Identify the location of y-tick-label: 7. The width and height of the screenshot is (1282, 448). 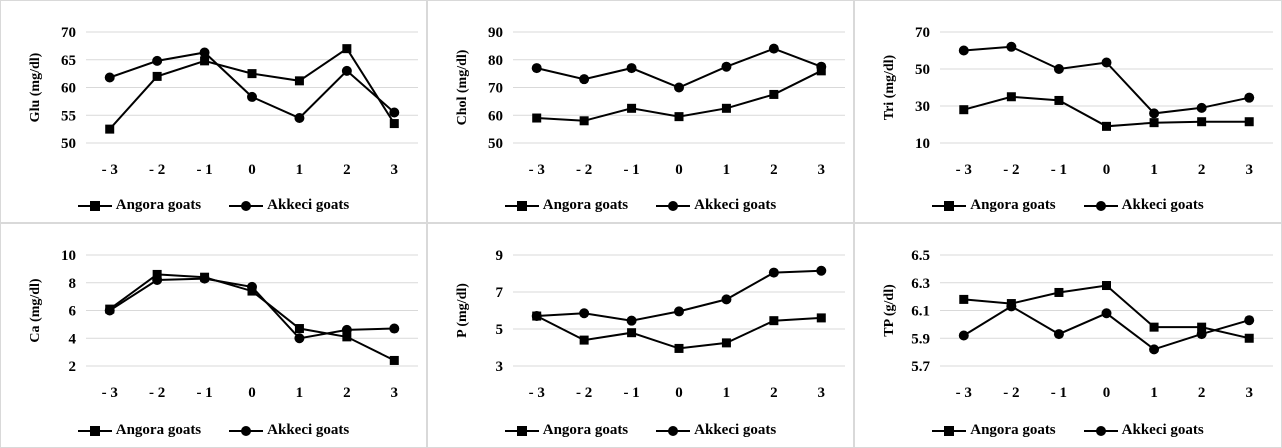
(500, 293).